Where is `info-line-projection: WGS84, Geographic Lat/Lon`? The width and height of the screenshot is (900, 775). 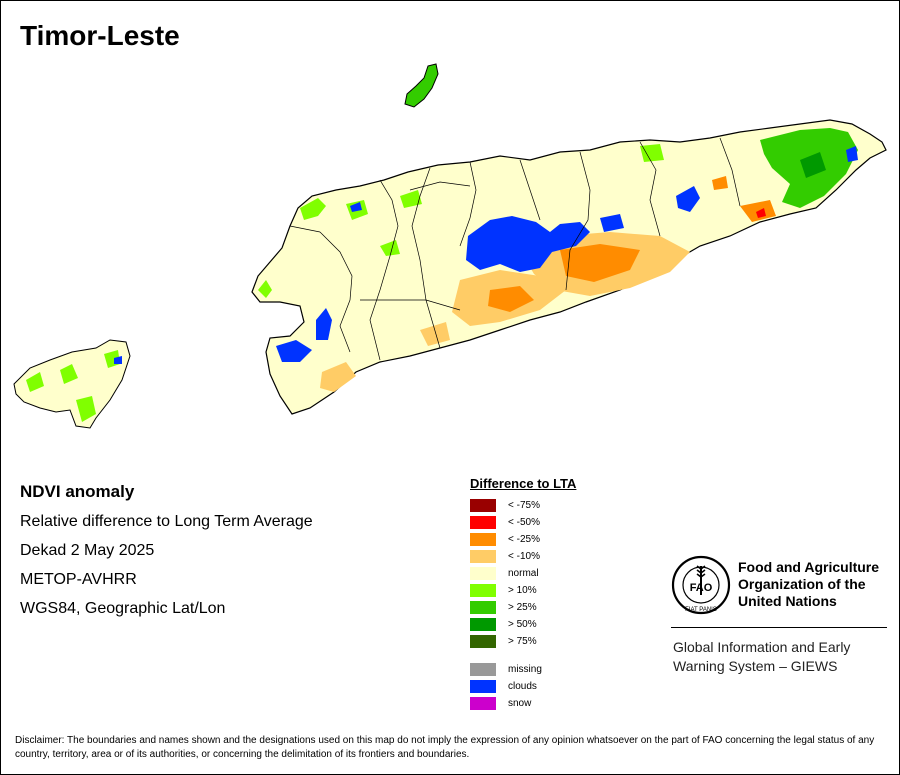 info-line-projection: WGS84, Geographic Lat/Lon is located at coordinates (123, 608).